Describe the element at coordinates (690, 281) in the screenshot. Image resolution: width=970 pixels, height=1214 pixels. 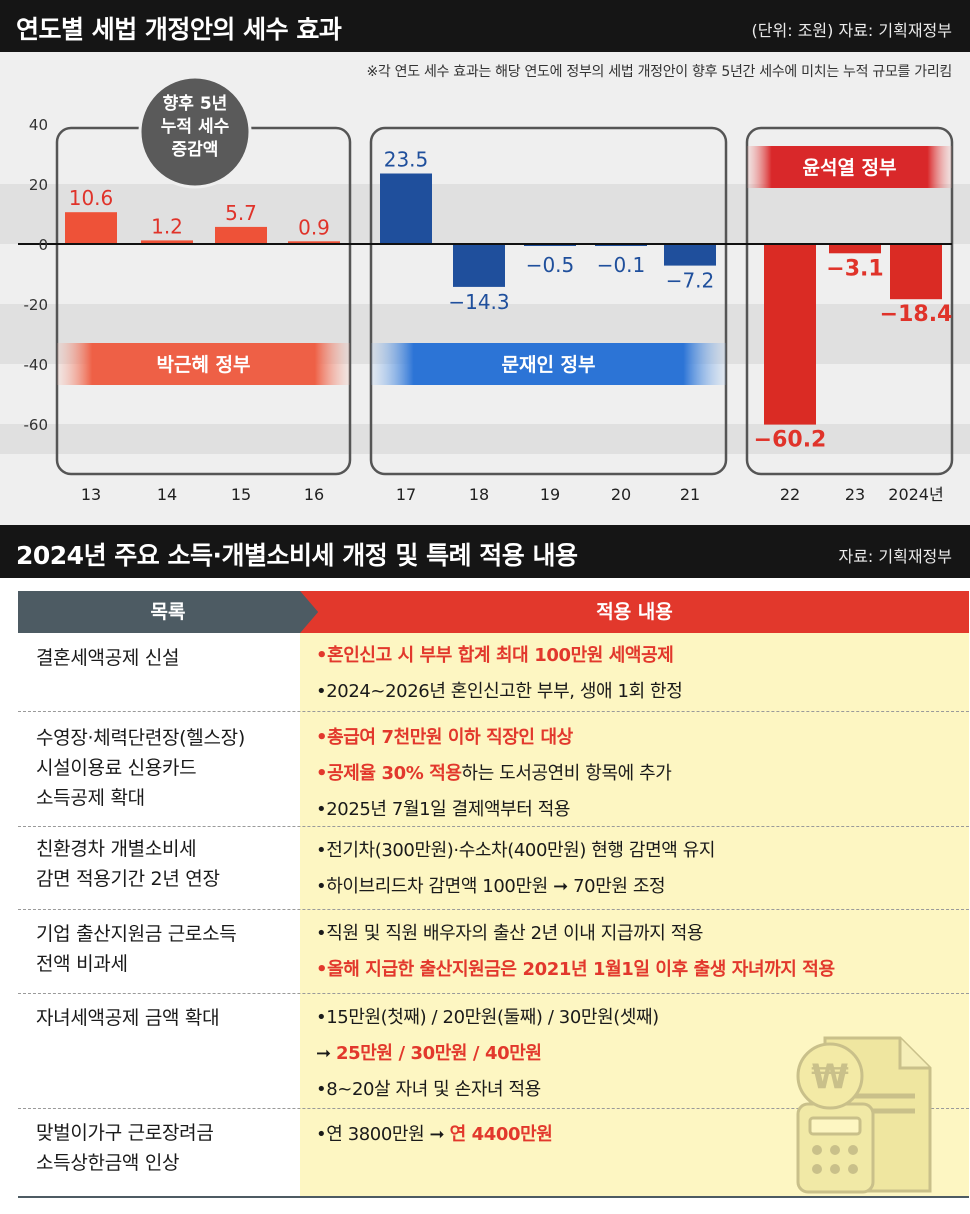
I see `bar-value-label: −7.2` at that location.